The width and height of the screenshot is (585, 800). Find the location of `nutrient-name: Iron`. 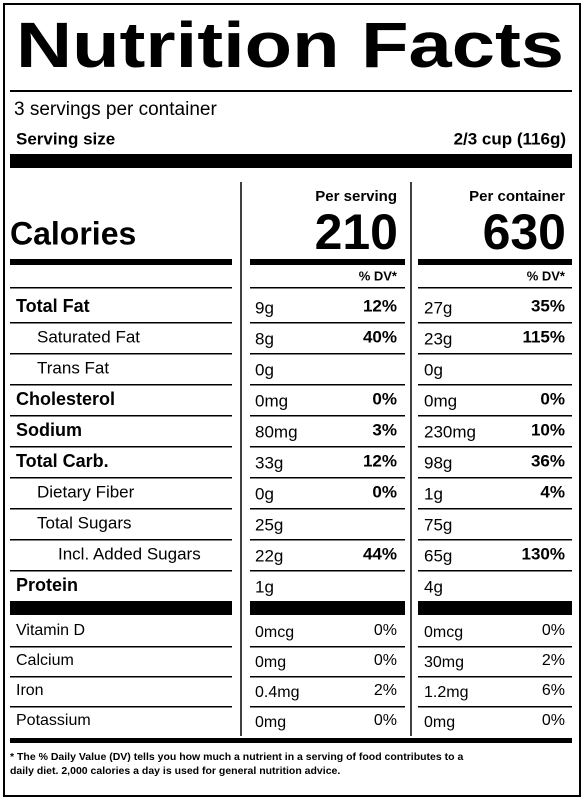

nutrient-name: Iron is located at coordinates (30, 690).